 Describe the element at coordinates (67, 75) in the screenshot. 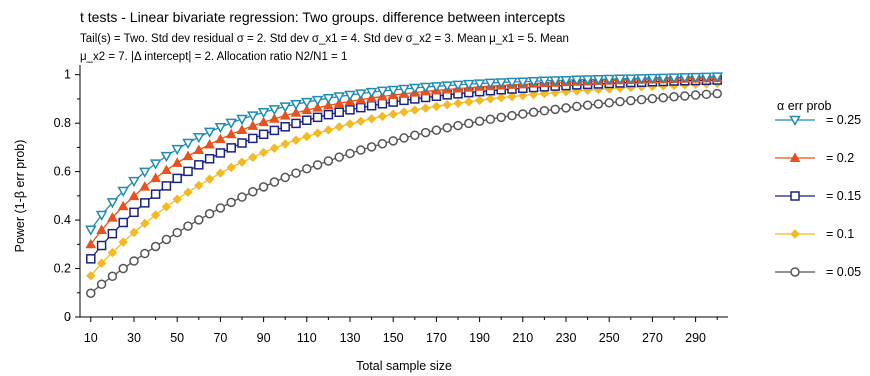

I see `y-tick-label: 1` at that location.